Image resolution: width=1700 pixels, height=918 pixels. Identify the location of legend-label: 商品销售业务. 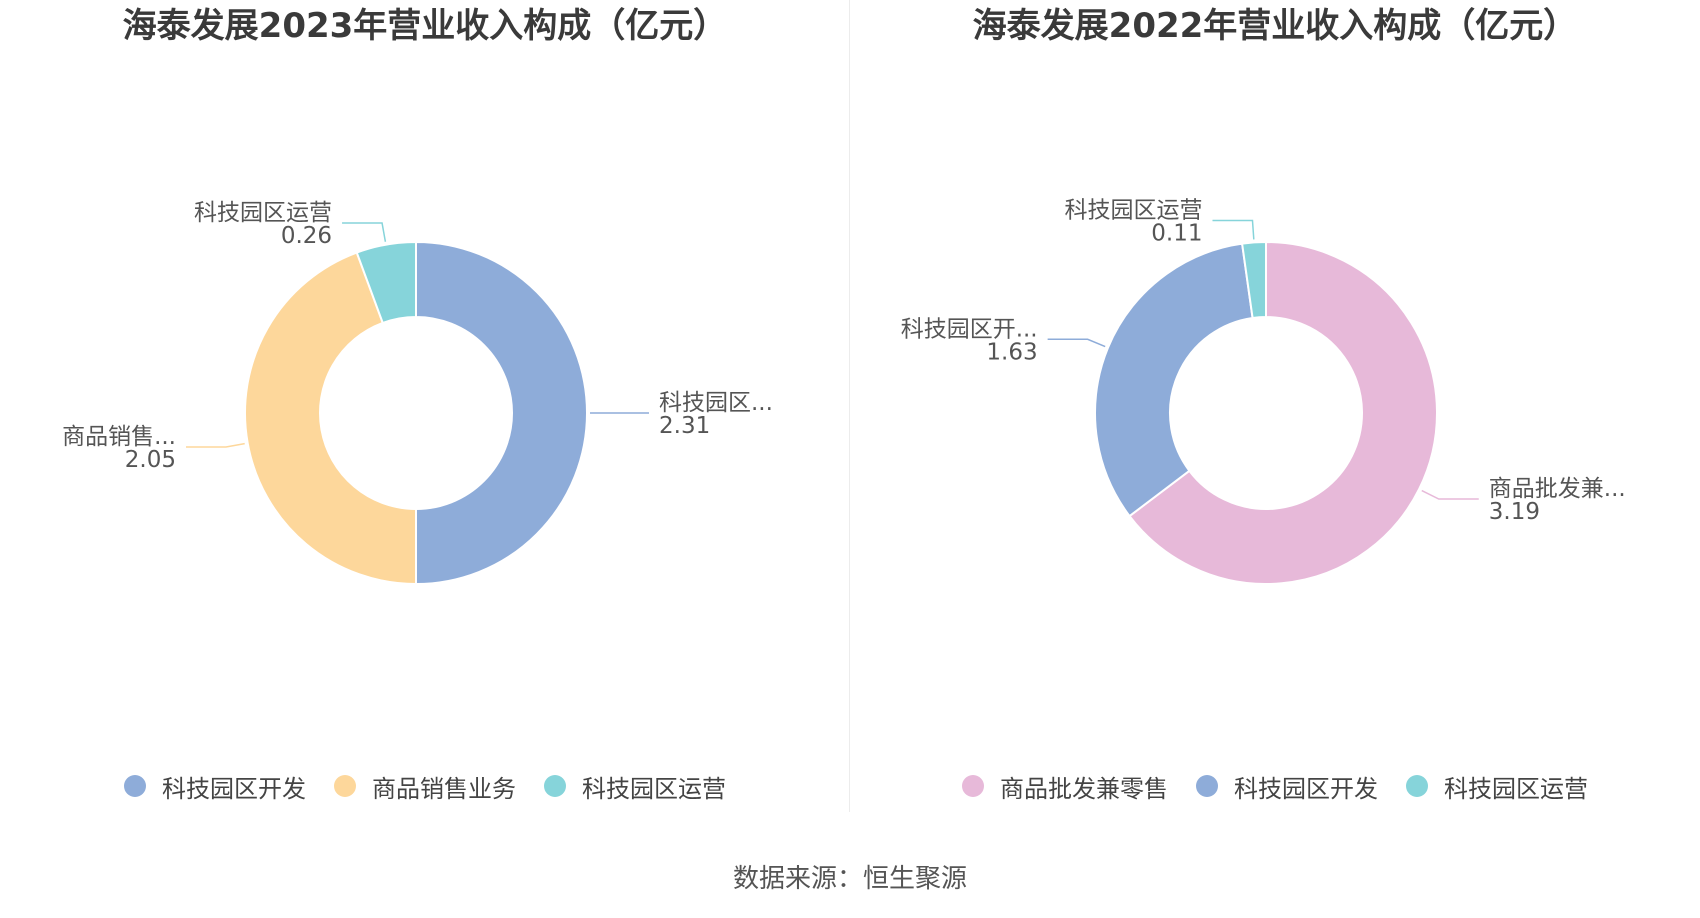
(444, 788).